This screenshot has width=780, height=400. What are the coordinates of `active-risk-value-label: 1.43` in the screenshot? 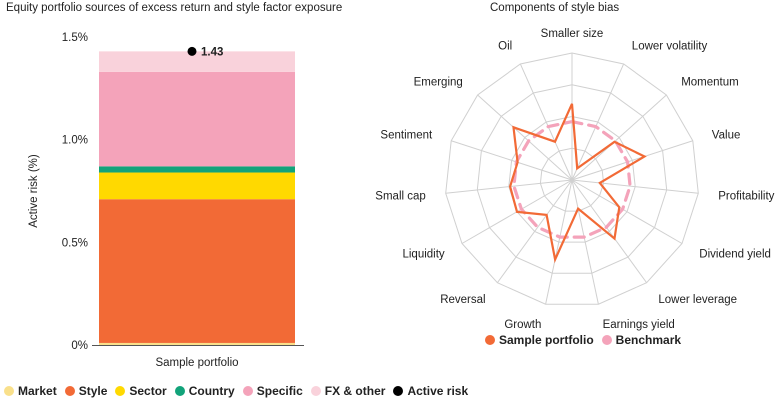 It's located at (212, 52).